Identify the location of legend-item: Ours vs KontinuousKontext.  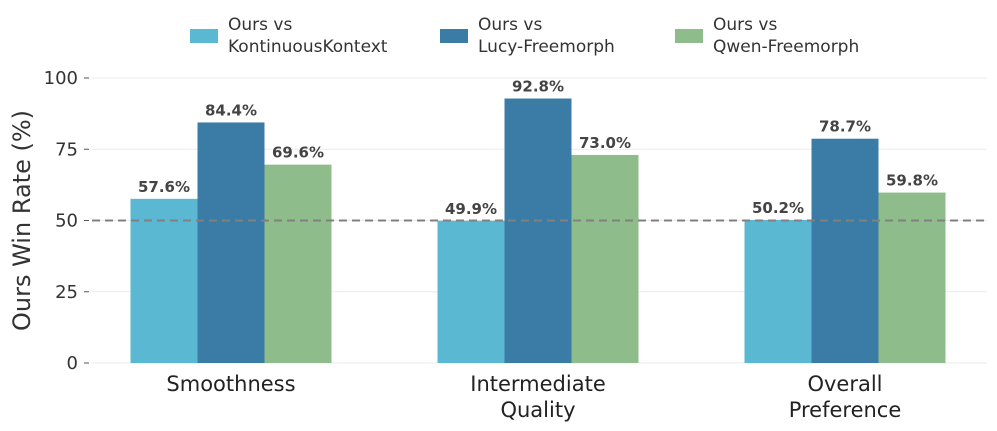
(315, 36).